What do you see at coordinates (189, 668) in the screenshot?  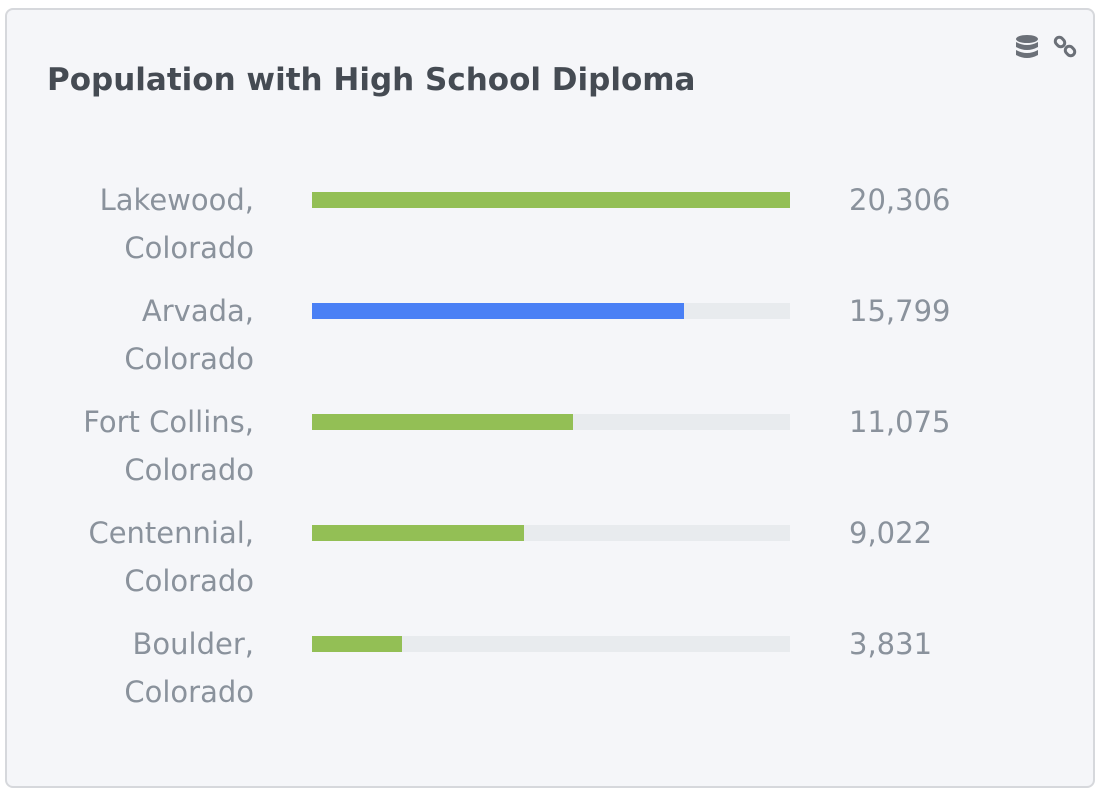 I see `category-label: Boulder, Colorado` at bounding box center [189, 668].